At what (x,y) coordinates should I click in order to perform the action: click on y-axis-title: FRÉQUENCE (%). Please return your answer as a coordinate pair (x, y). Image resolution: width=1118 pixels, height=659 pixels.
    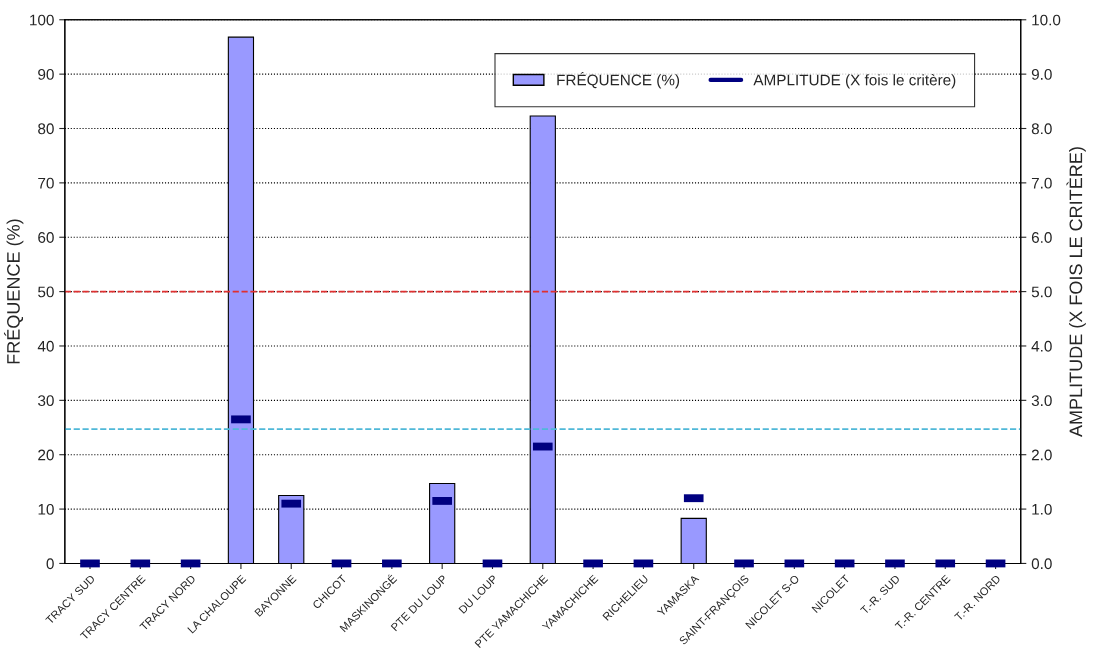
    Looking at the image, I should click on (13, 291).